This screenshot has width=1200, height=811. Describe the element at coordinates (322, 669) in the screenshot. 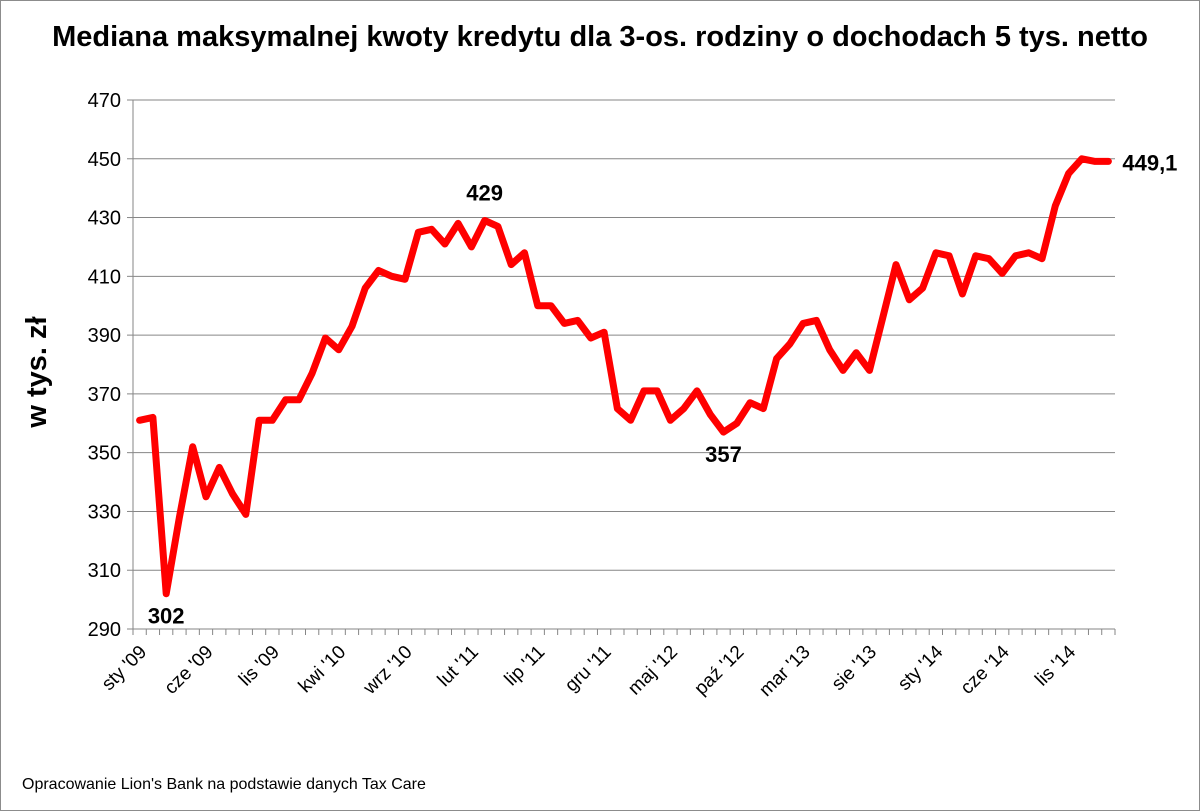

I see `x-tick-label: kwi '10` at that location.